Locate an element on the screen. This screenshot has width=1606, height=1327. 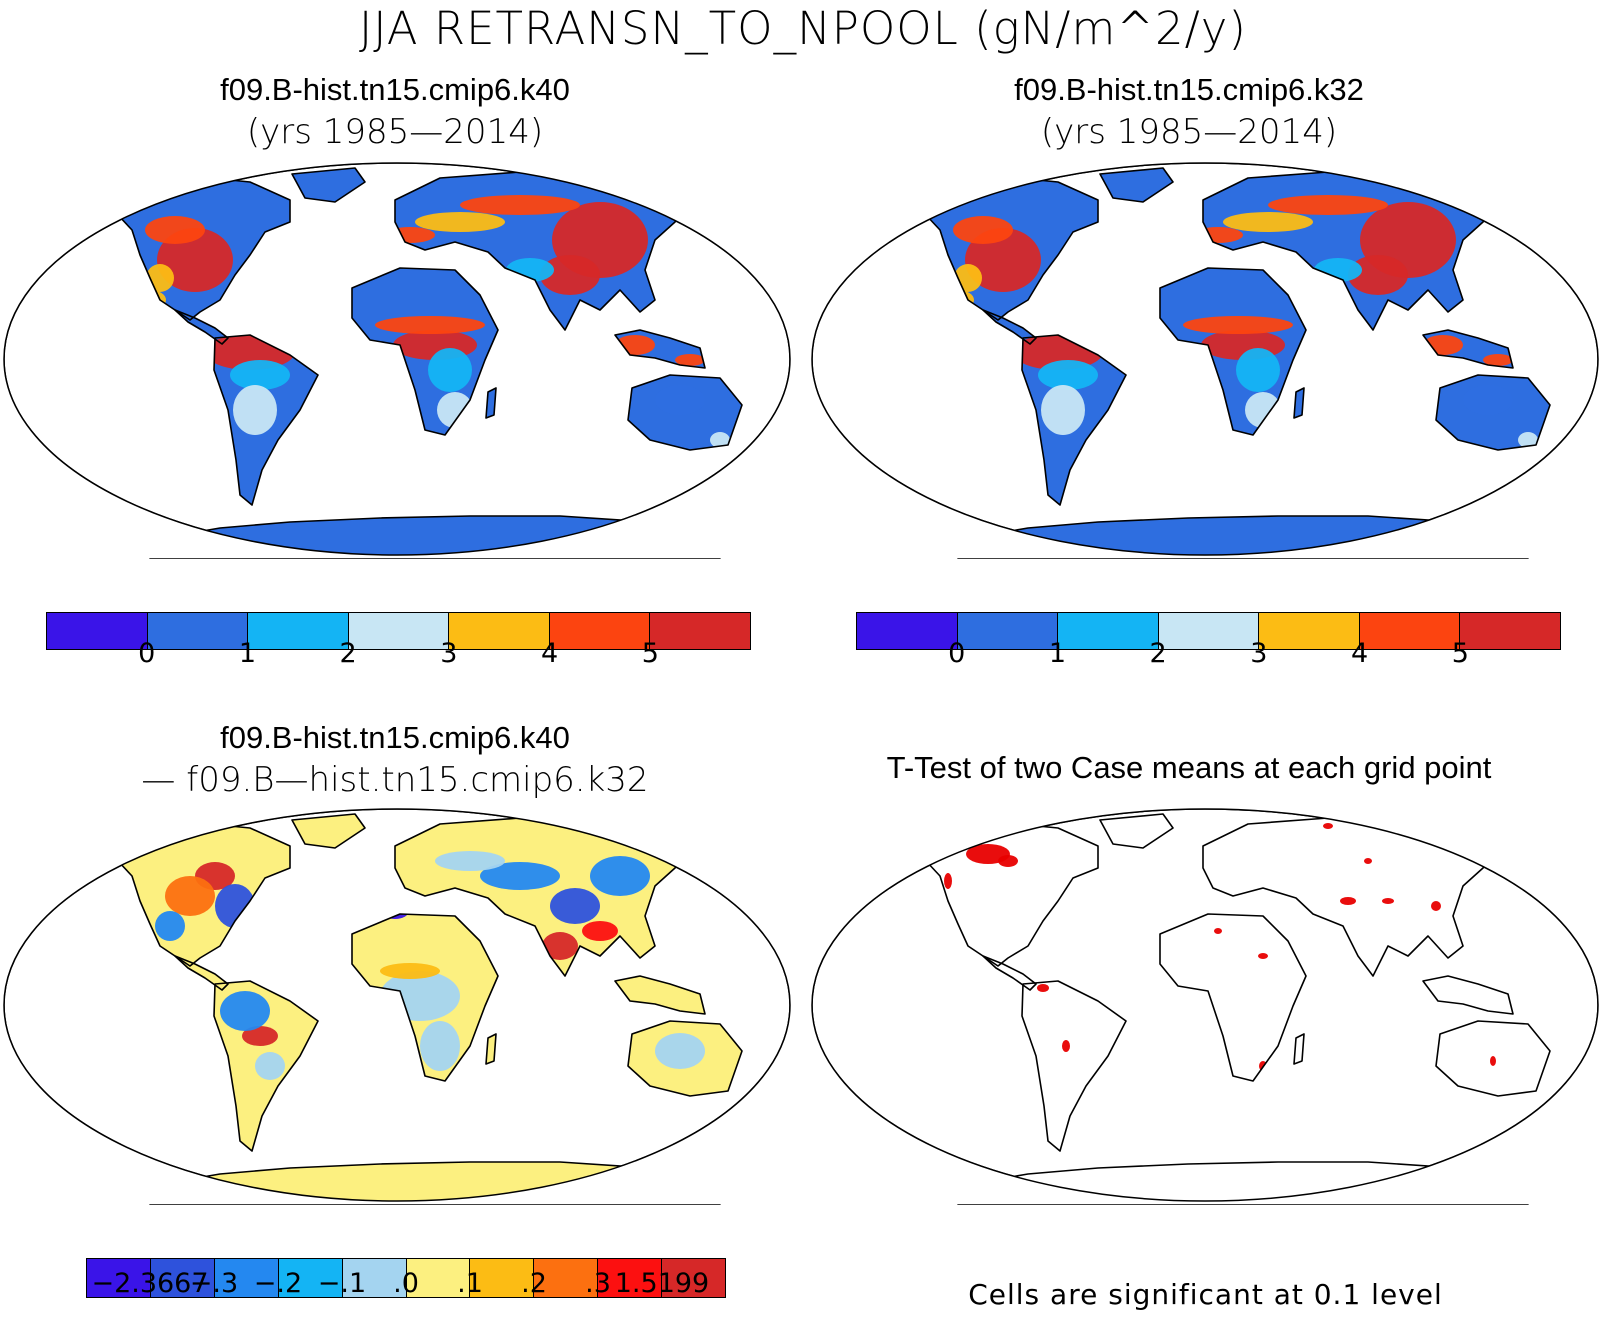
figure-title: JJA RETRANSN_TO_NPOOL (gN/m^2/y) is located at coordinates (803, 28).